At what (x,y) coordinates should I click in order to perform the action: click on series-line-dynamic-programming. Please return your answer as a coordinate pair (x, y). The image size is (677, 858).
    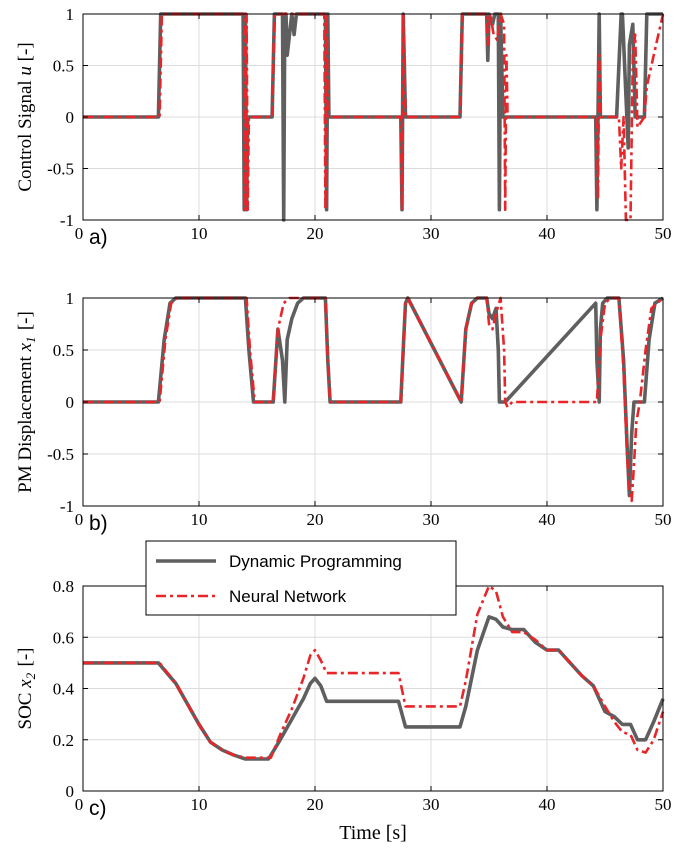
    Looking at the image, I should click on (374, 687).